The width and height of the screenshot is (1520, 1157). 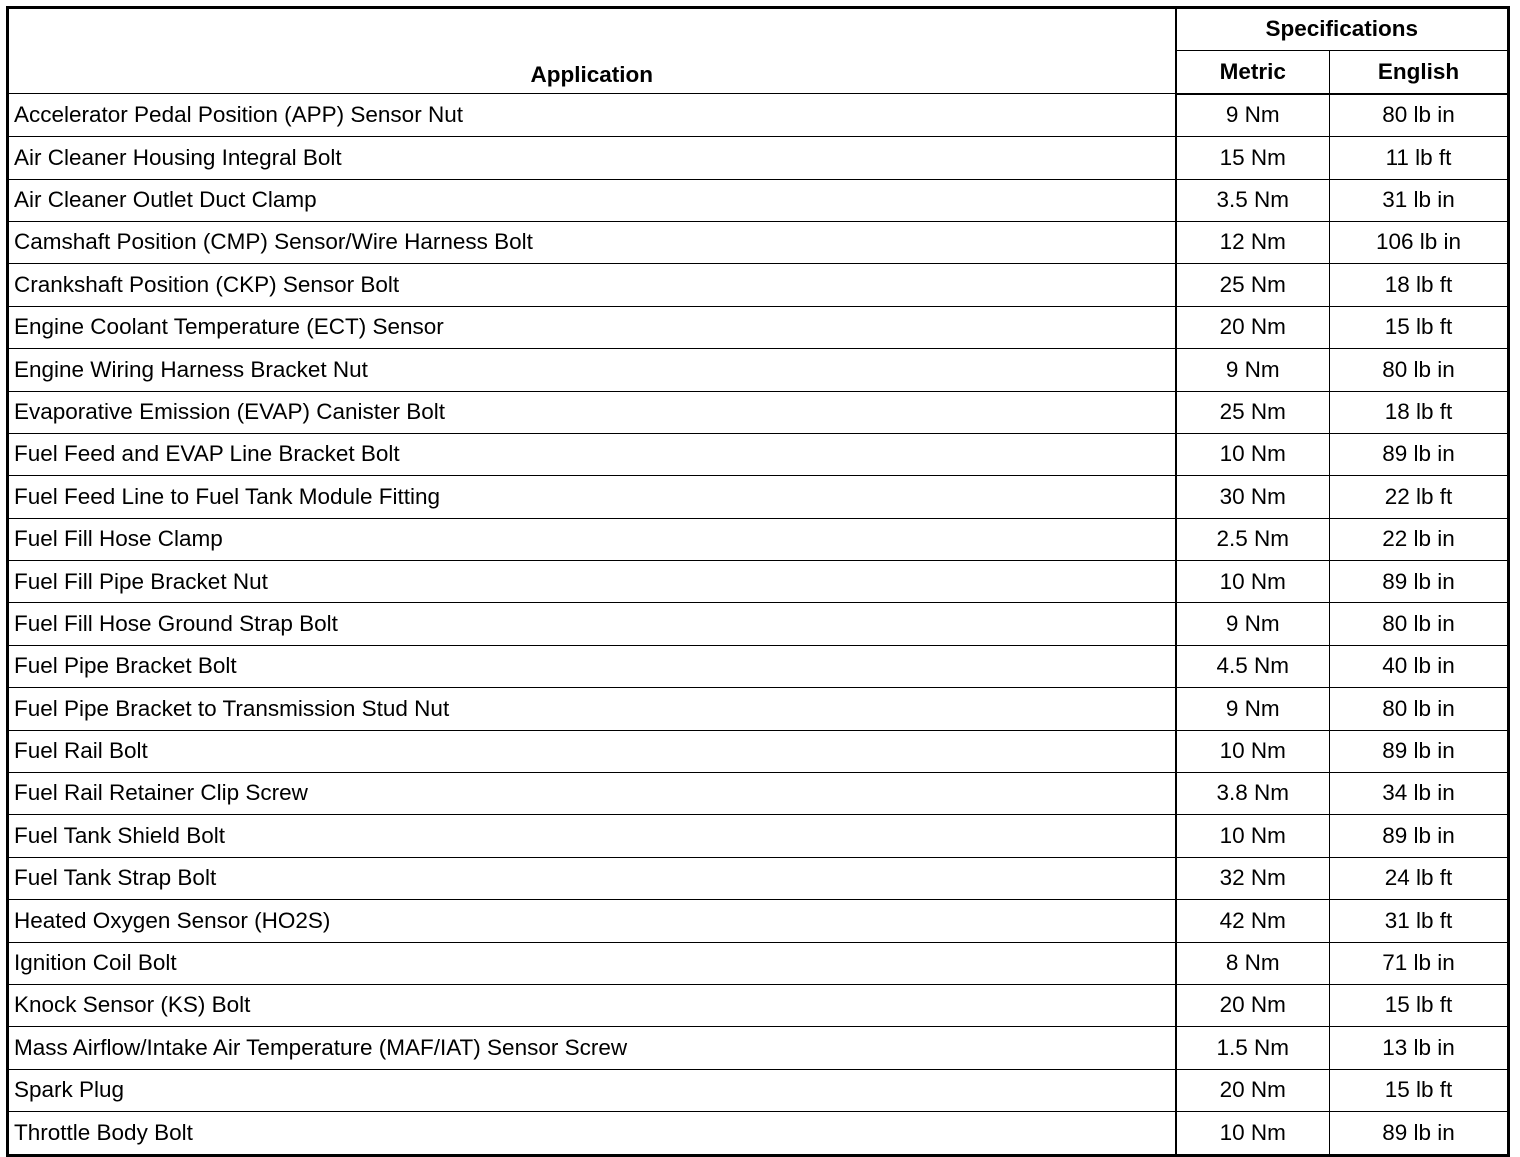 I want to click on metric-cell: 30 Nm, so click(x=1252, y=497).